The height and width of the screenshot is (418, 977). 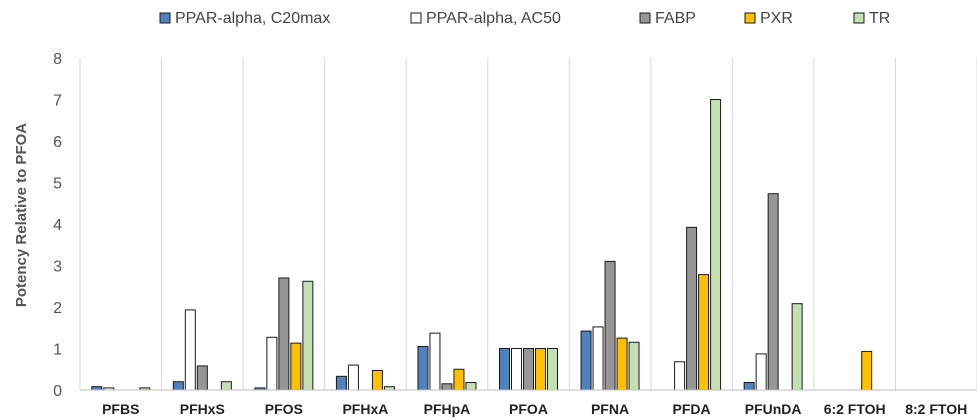 I want to click on legend-label: TR, so click(x=879, y=18).